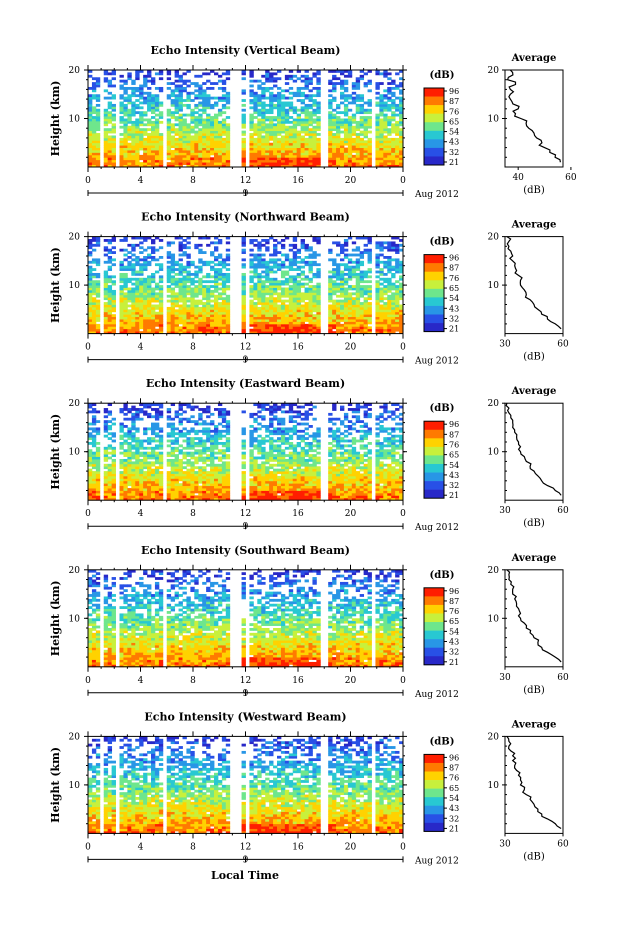 This screenshot has width=619, height=929. I want to click on date-label: Aug 2012, so click(436, 362).